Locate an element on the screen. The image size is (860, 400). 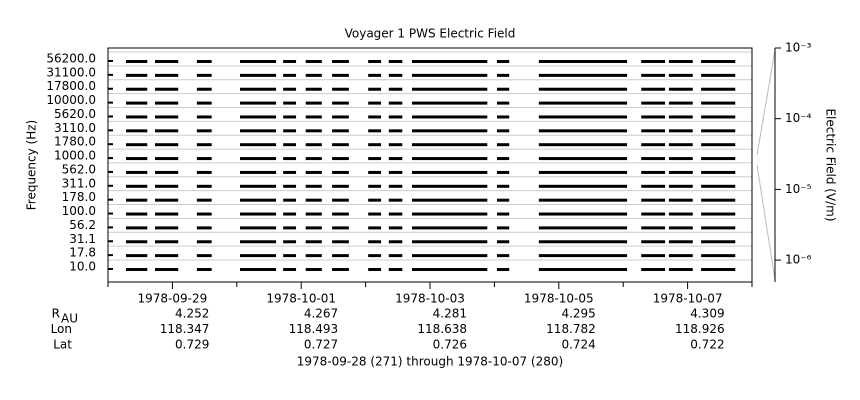
channel-label: 1780.0 is located at coordinates (75, 142).